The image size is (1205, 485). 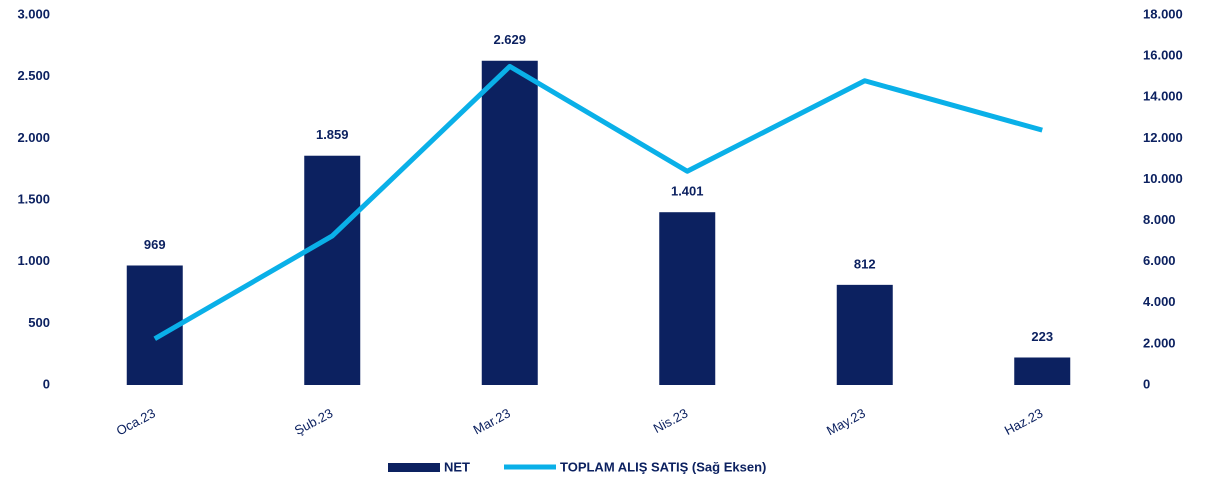 What do you see at coordinates (1146, 383) in the screenshot?
I see `y2-tick-label: 0` at bounding box center [1146, 383].